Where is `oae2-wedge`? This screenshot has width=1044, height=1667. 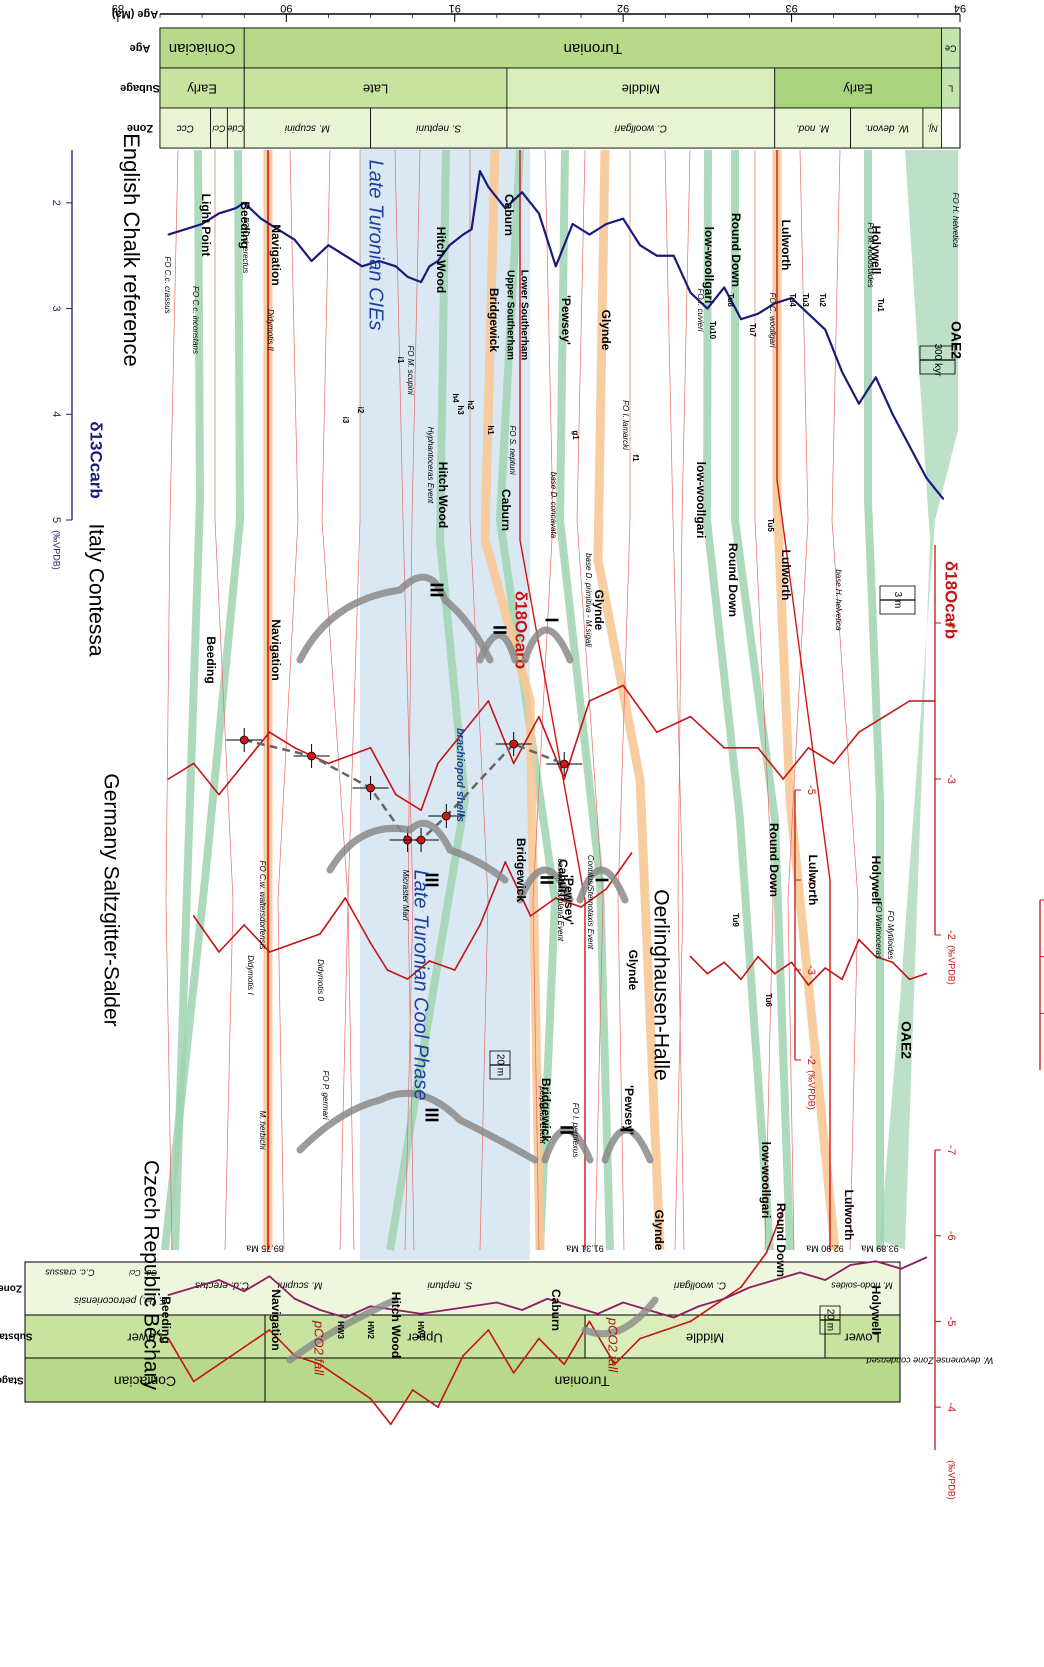
oae2-wedge is located at coordinates (919, 700).